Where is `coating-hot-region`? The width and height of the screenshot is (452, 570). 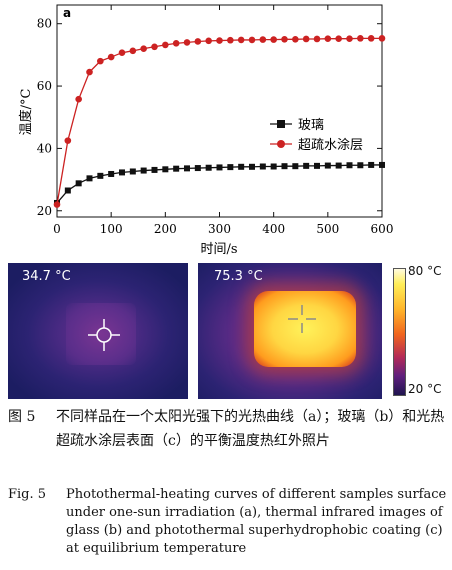 coating-hot-region is located at coordinates (305, 329).